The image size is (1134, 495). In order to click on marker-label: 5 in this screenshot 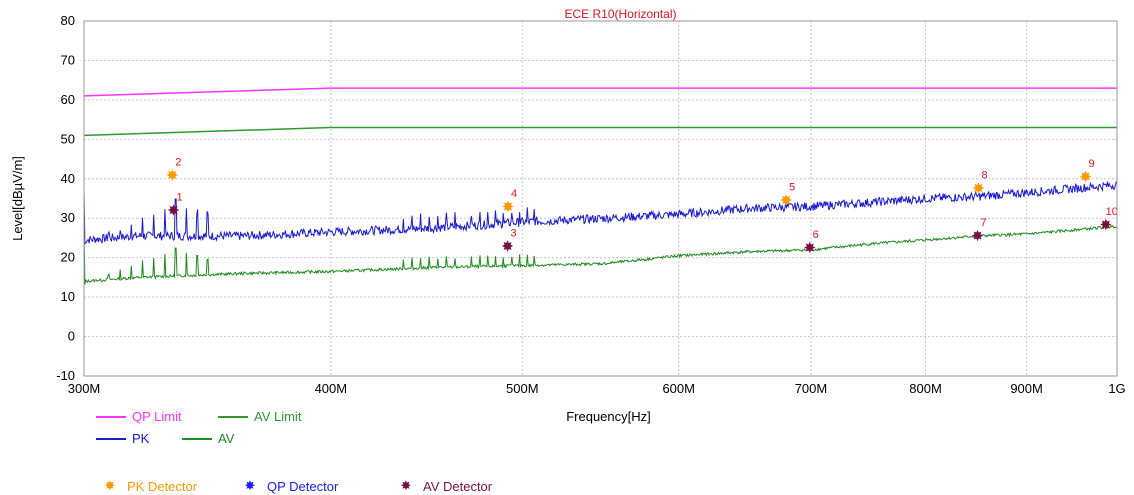, I will do `click(792, 187)`.